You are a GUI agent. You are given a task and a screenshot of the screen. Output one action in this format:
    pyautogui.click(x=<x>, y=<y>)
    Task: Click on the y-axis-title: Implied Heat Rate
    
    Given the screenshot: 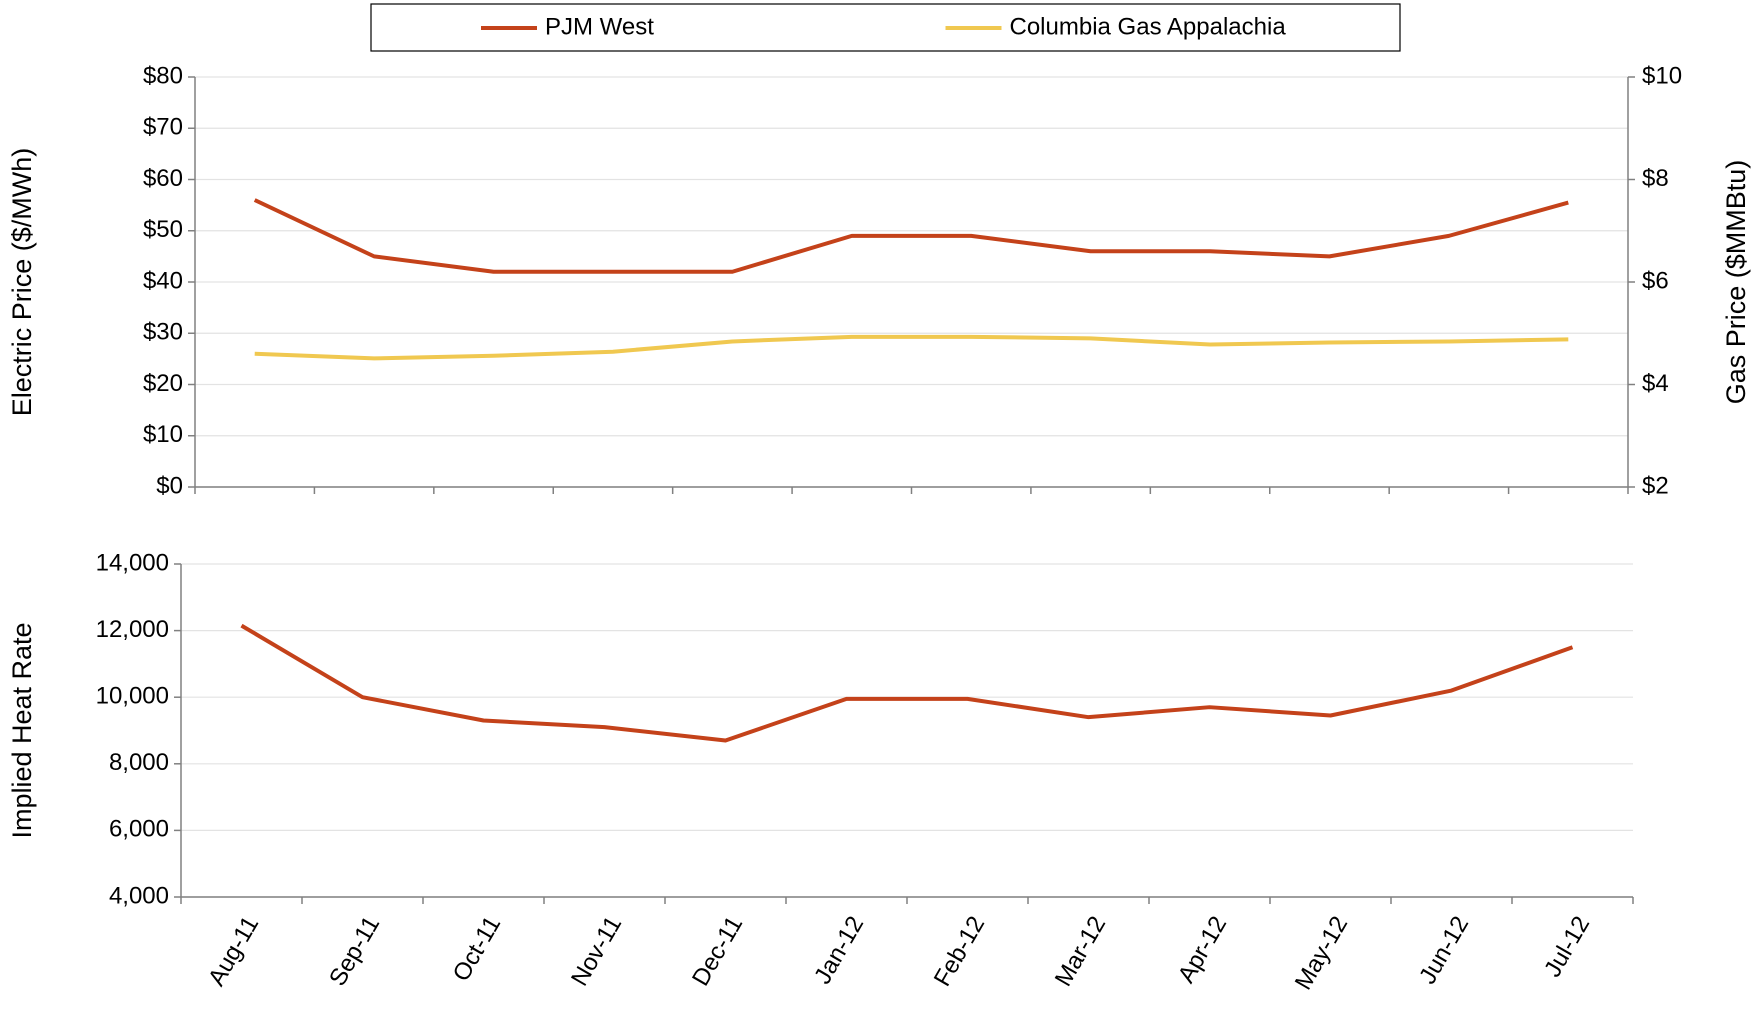 What is the action you would take?
    pyautogui.click(x=22, y=730)
    